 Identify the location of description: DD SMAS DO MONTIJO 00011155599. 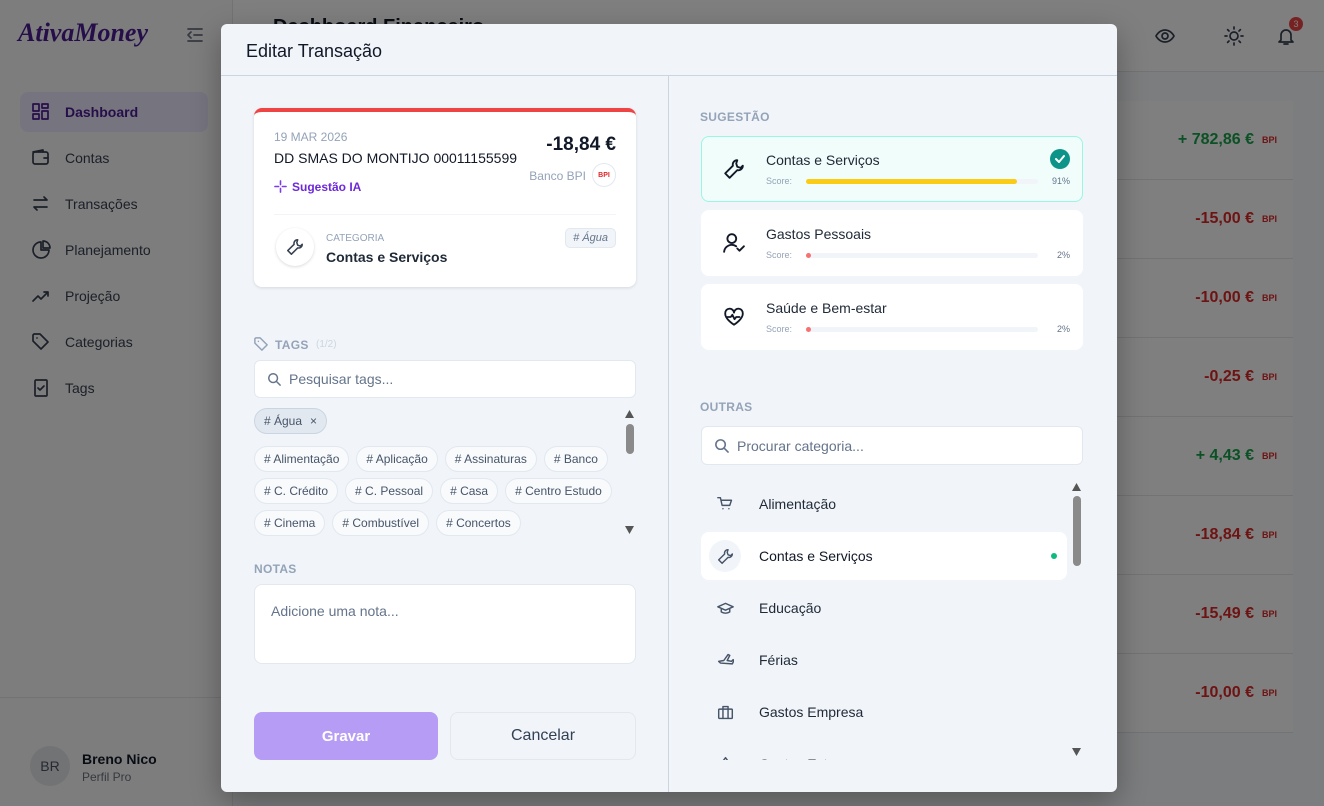
(396, 158).